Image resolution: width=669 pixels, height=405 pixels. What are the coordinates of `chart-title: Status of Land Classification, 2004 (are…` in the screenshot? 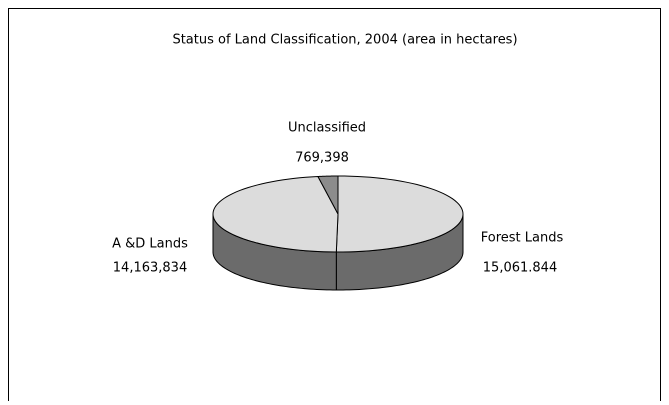 It's located at (344, 40).